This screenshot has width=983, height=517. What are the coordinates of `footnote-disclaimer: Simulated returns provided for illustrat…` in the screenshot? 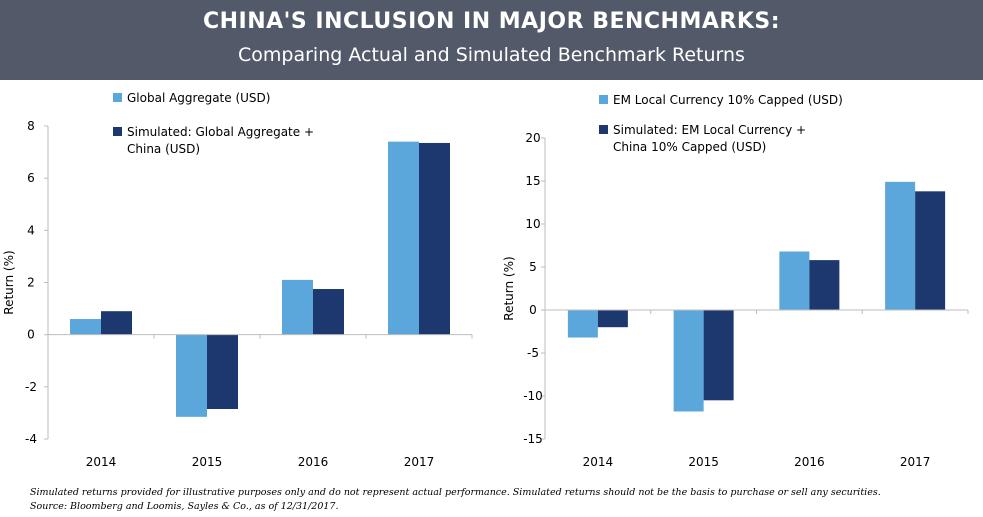 It's located at (455, 492).